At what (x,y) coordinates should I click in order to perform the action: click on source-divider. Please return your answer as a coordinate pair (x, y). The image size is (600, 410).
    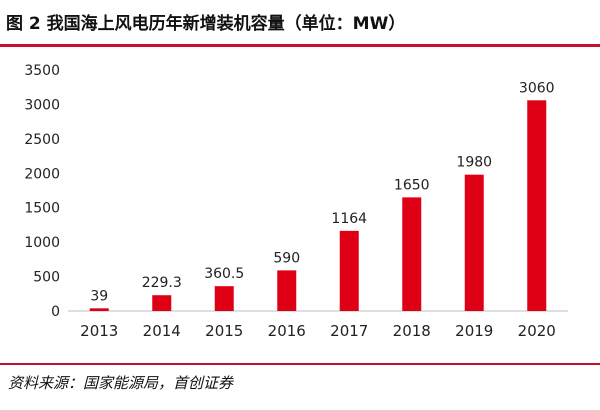
    Looking at the image, I should click on (300, 364).